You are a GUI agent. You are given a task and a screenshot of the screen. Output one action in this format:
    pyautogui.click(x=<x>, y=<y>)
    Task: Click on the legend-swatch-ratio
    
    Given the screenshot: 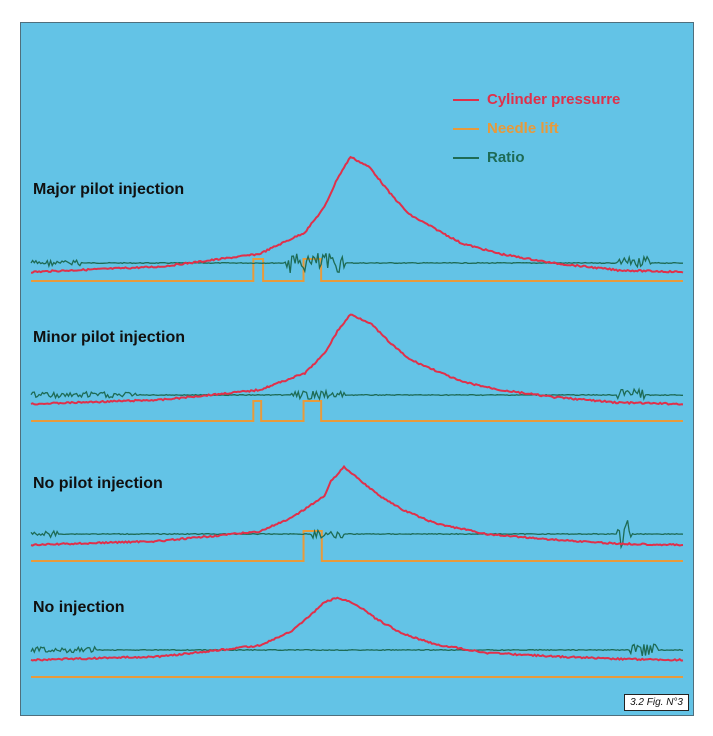 What is the action you would take?
    pyautogui.click(x=466, y=157)
    